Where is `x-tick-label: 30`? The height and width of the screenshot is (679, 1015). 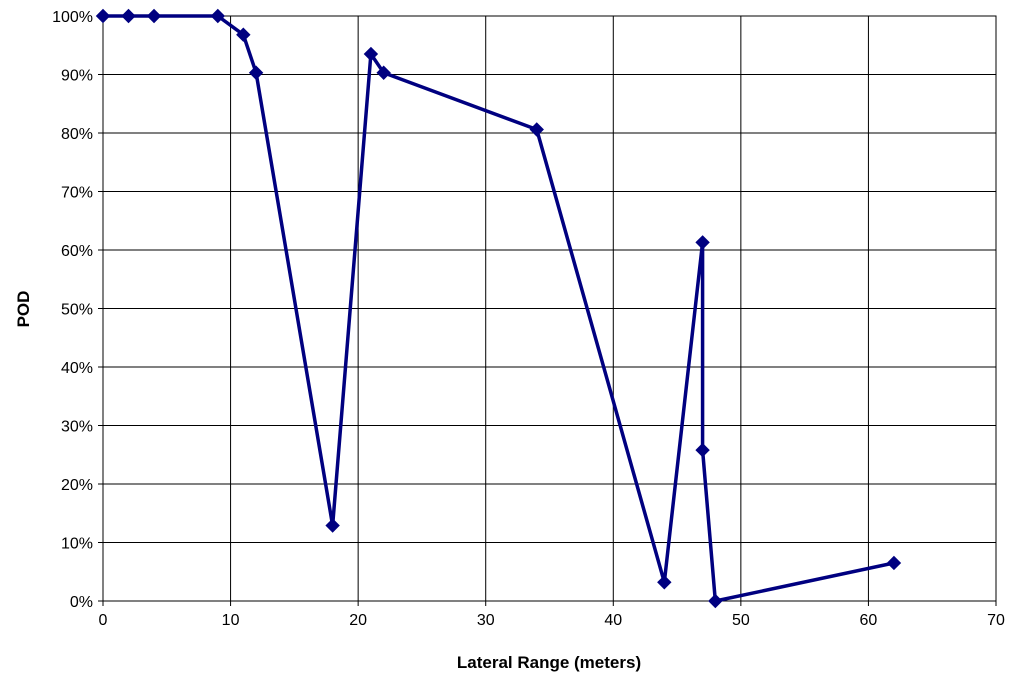
x-tick-label: 30 is located at coordinates (486, 620).